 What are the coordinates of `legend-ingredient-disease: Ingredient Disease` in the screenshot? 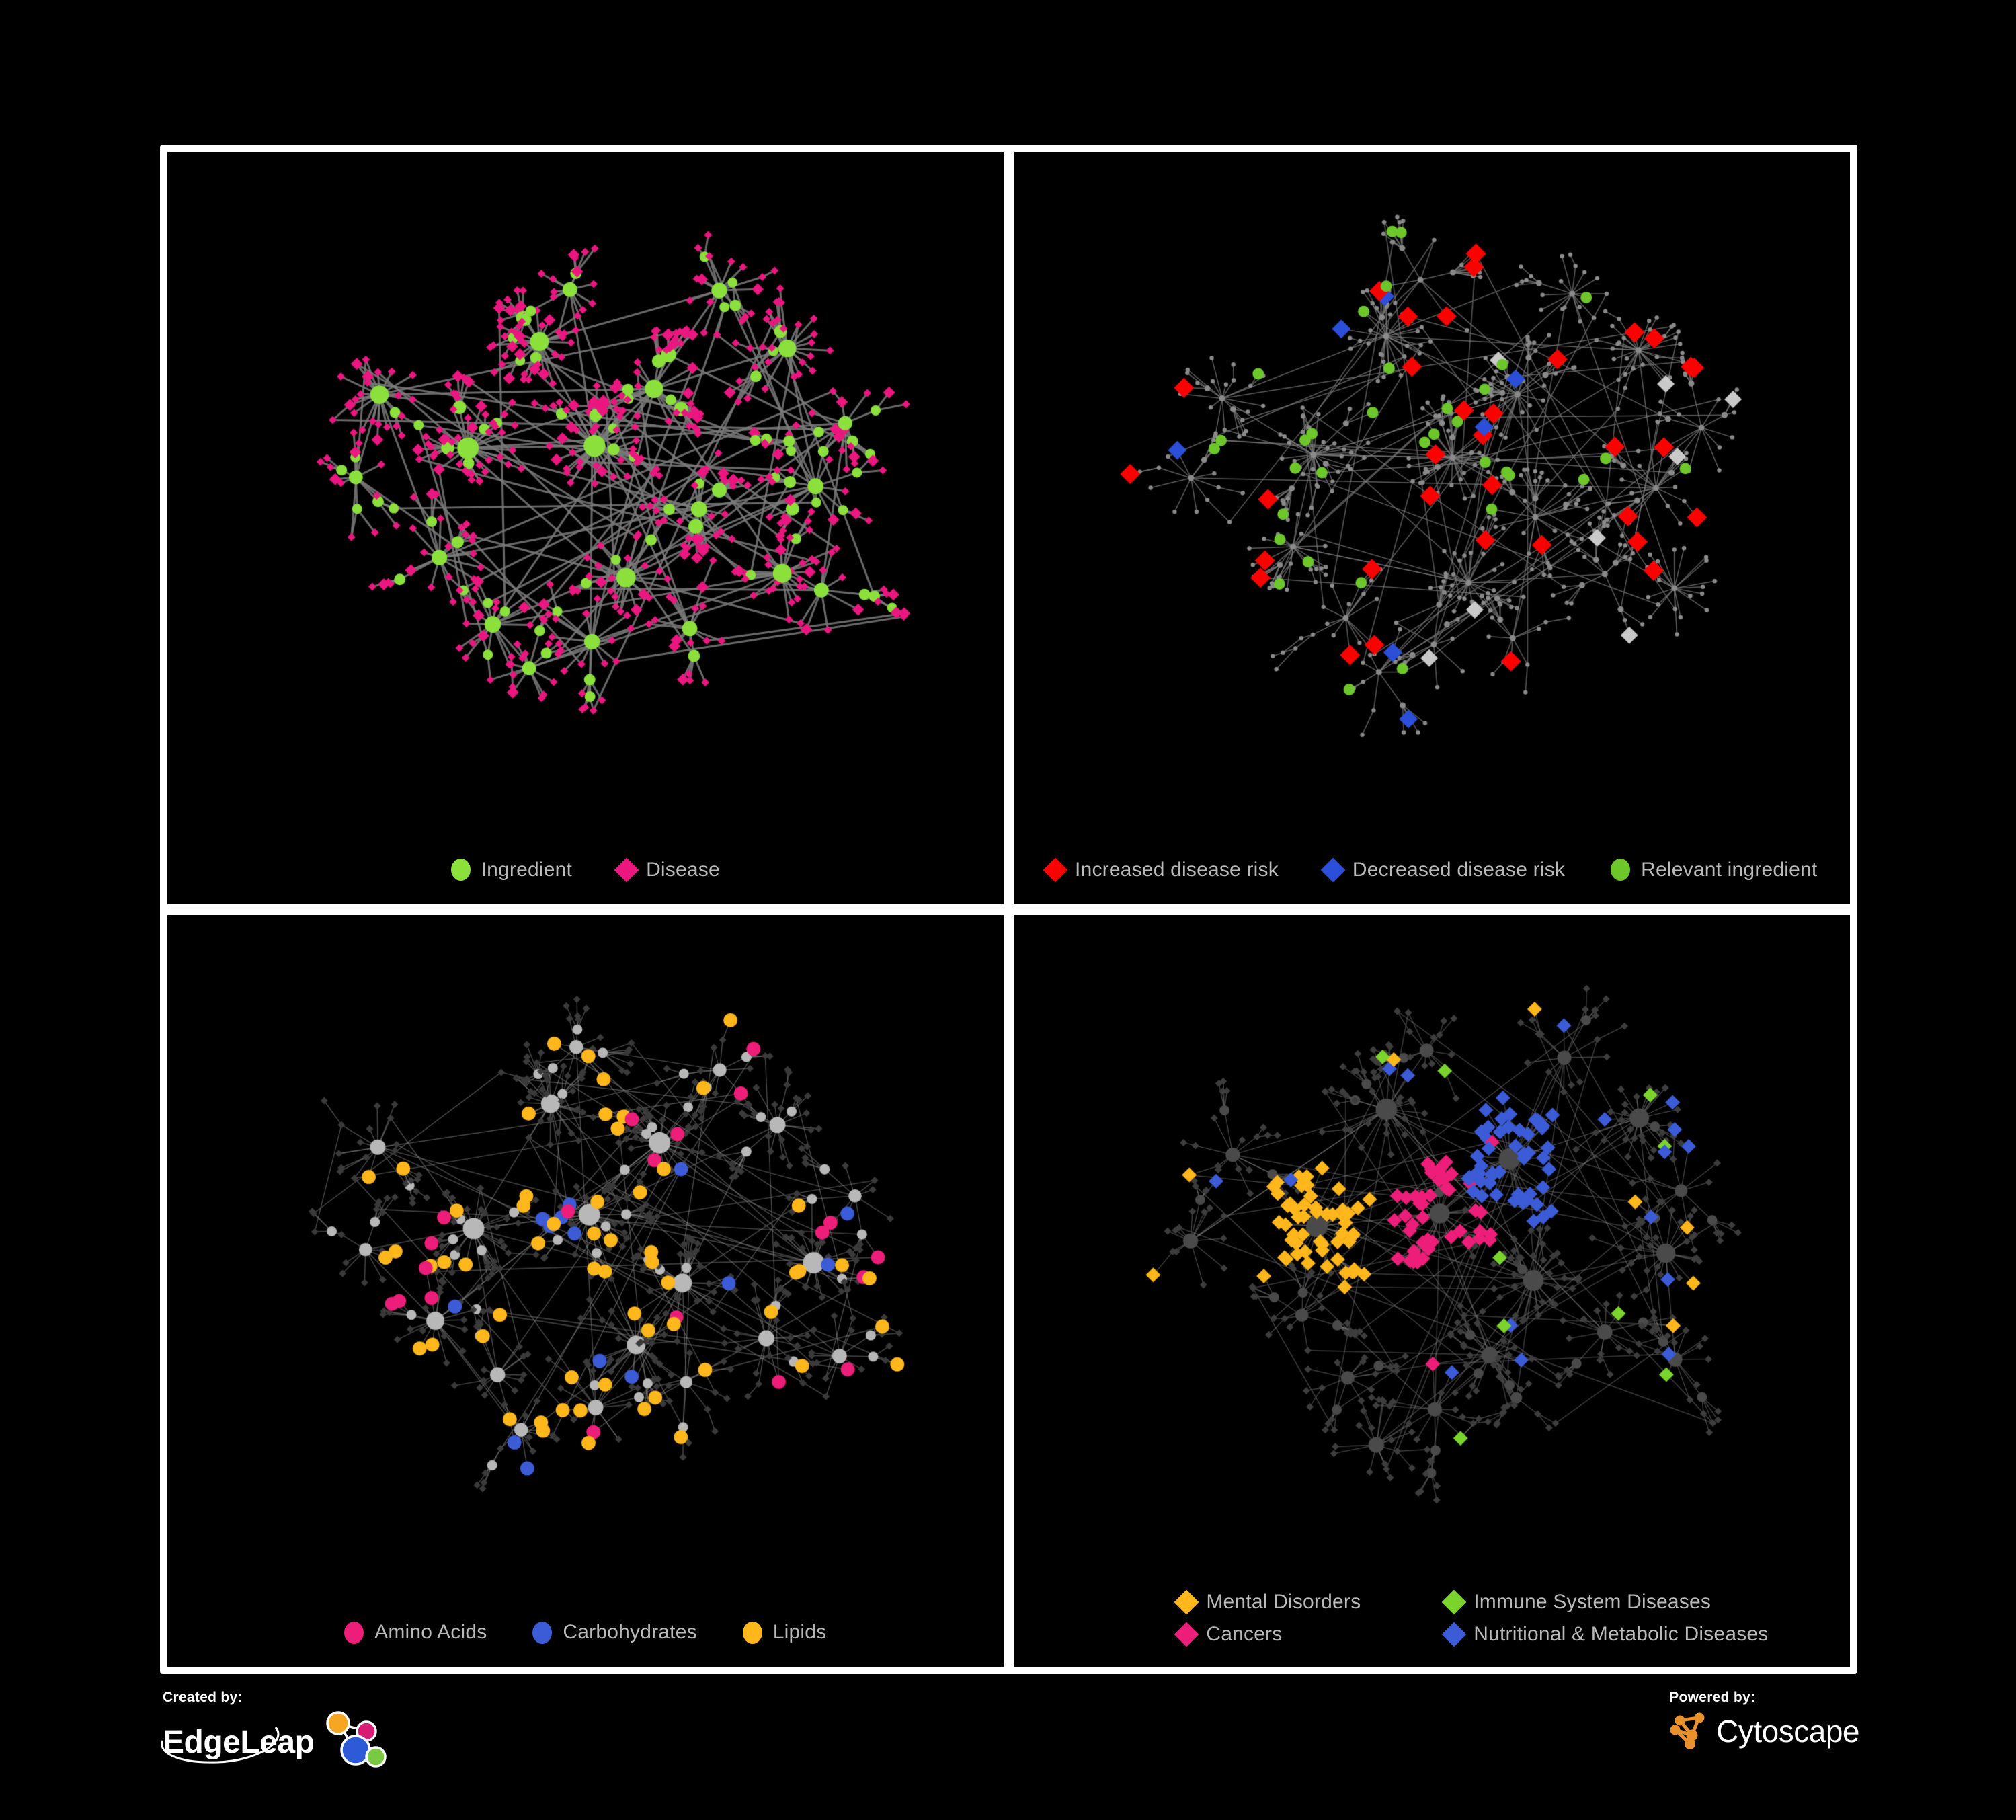 It's located at (585, 869).